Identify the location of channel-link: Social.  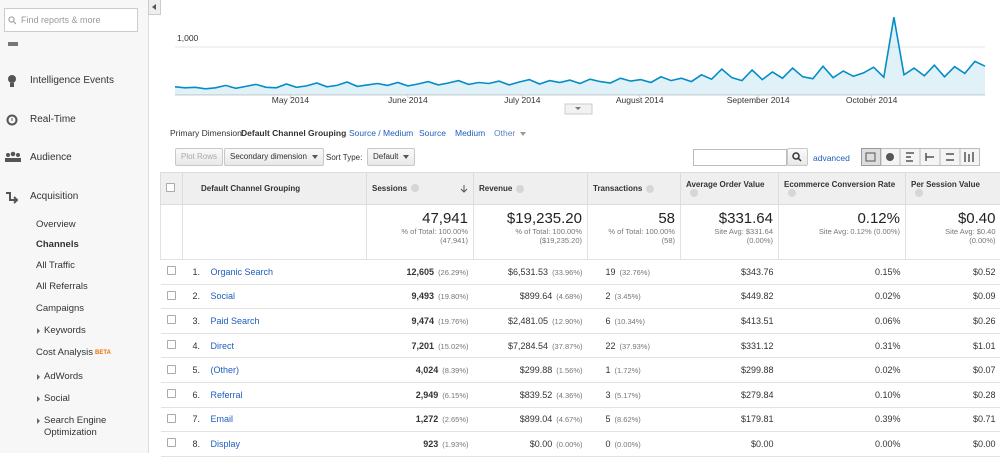
(223, 296).